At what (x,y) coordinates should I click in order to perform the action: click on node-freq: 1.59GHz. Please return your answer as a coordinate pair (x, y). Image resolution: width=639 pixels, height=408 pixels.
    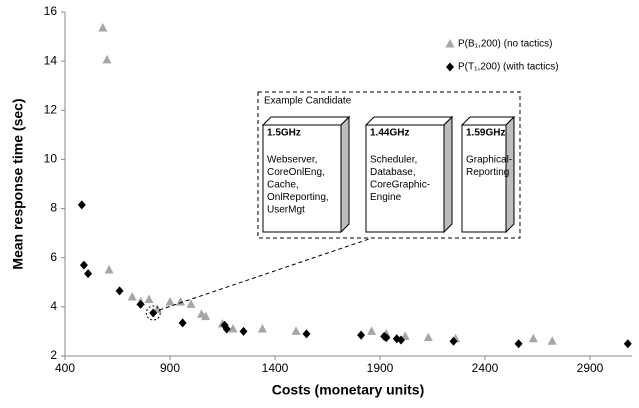
    Looking at the image, I should click on (485, 133).